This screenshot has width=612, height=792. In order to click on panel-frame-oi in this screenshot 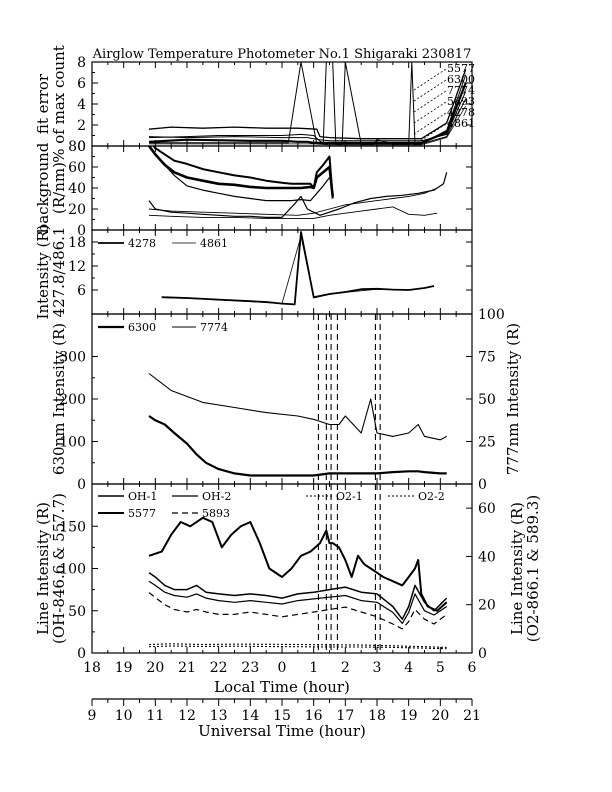, I will do `click(282, 399)`.